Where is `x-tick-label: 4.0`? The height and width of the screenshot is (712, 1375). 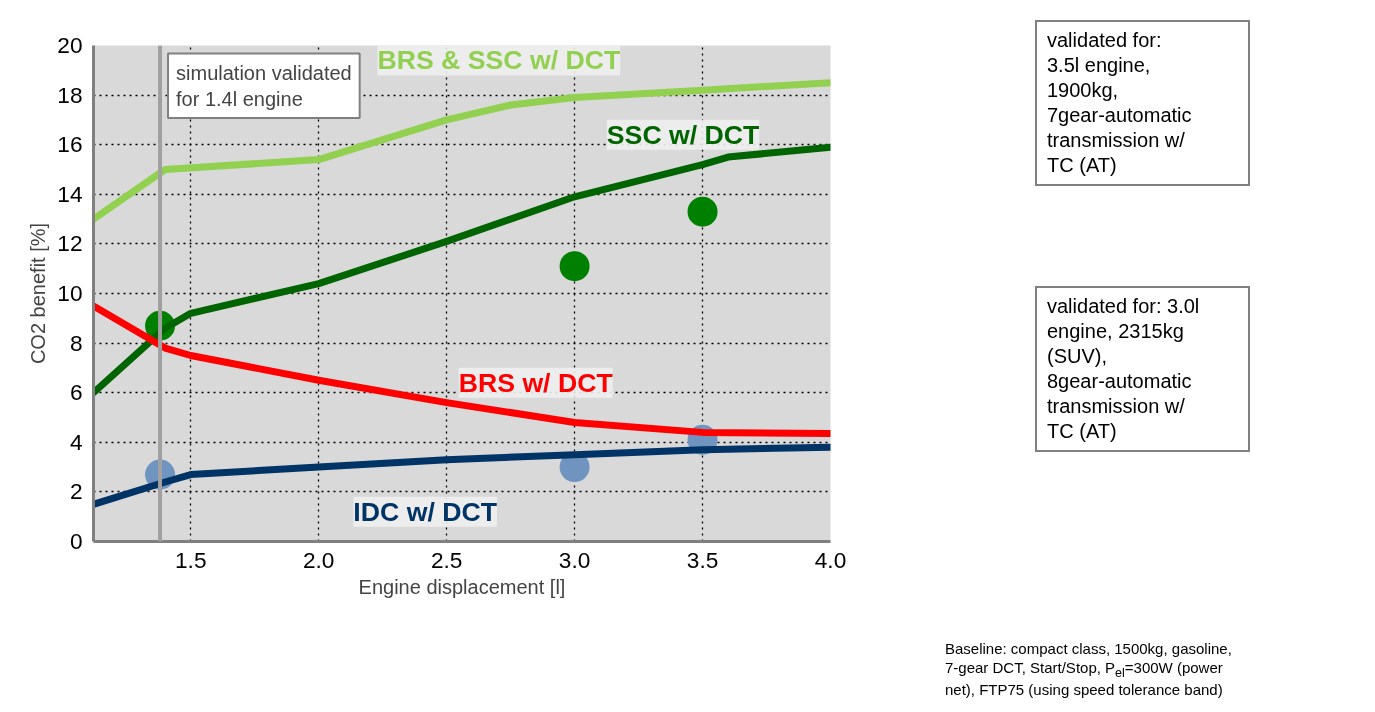
x-tick-label: 4.0 is located at coordinates (830, 559).